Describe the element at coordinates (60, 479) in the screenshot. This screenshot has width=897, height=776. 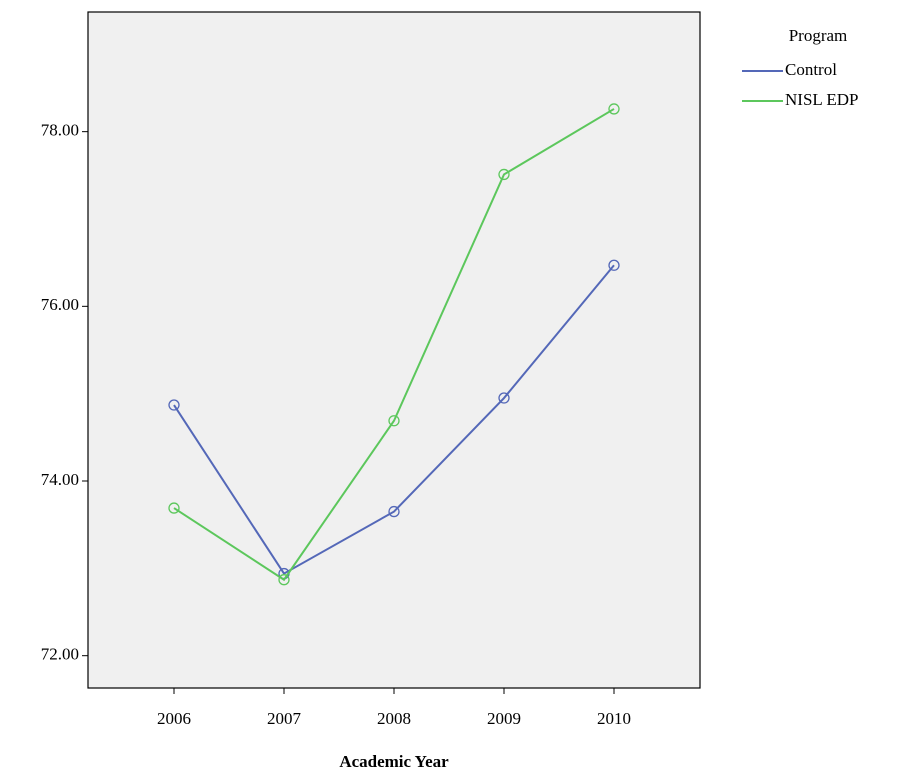
I see `y-tick-label: 74.00` at that location.